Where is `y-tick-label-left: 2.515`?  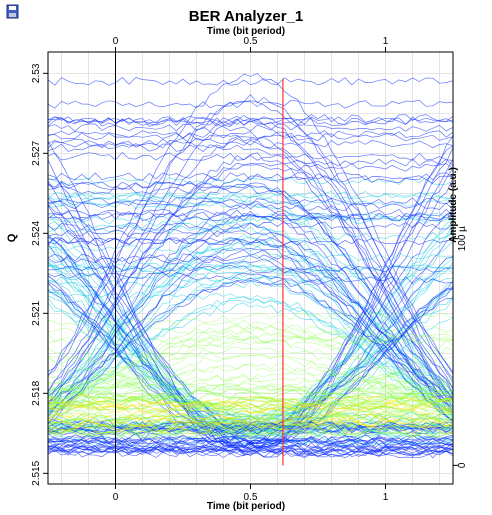 y-tick-label-left: 2.515 is located at coordinates (36, 472).